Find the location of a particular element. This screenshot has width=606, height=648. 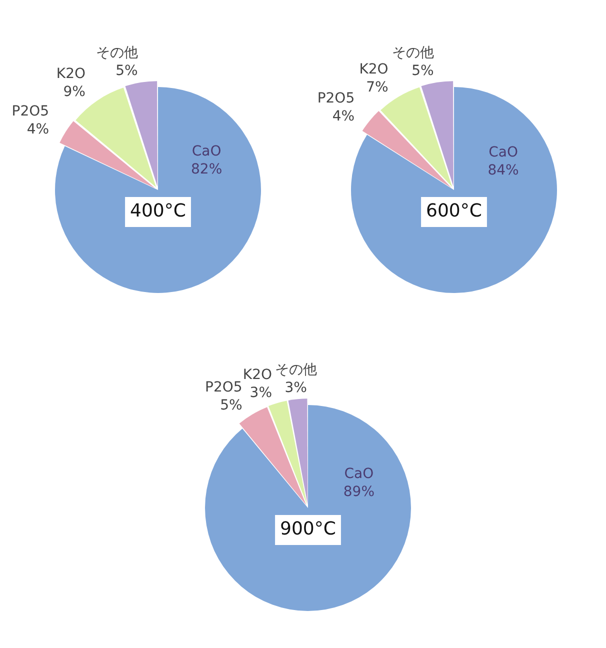

text: 400°C is located at coordinates (158, 211).